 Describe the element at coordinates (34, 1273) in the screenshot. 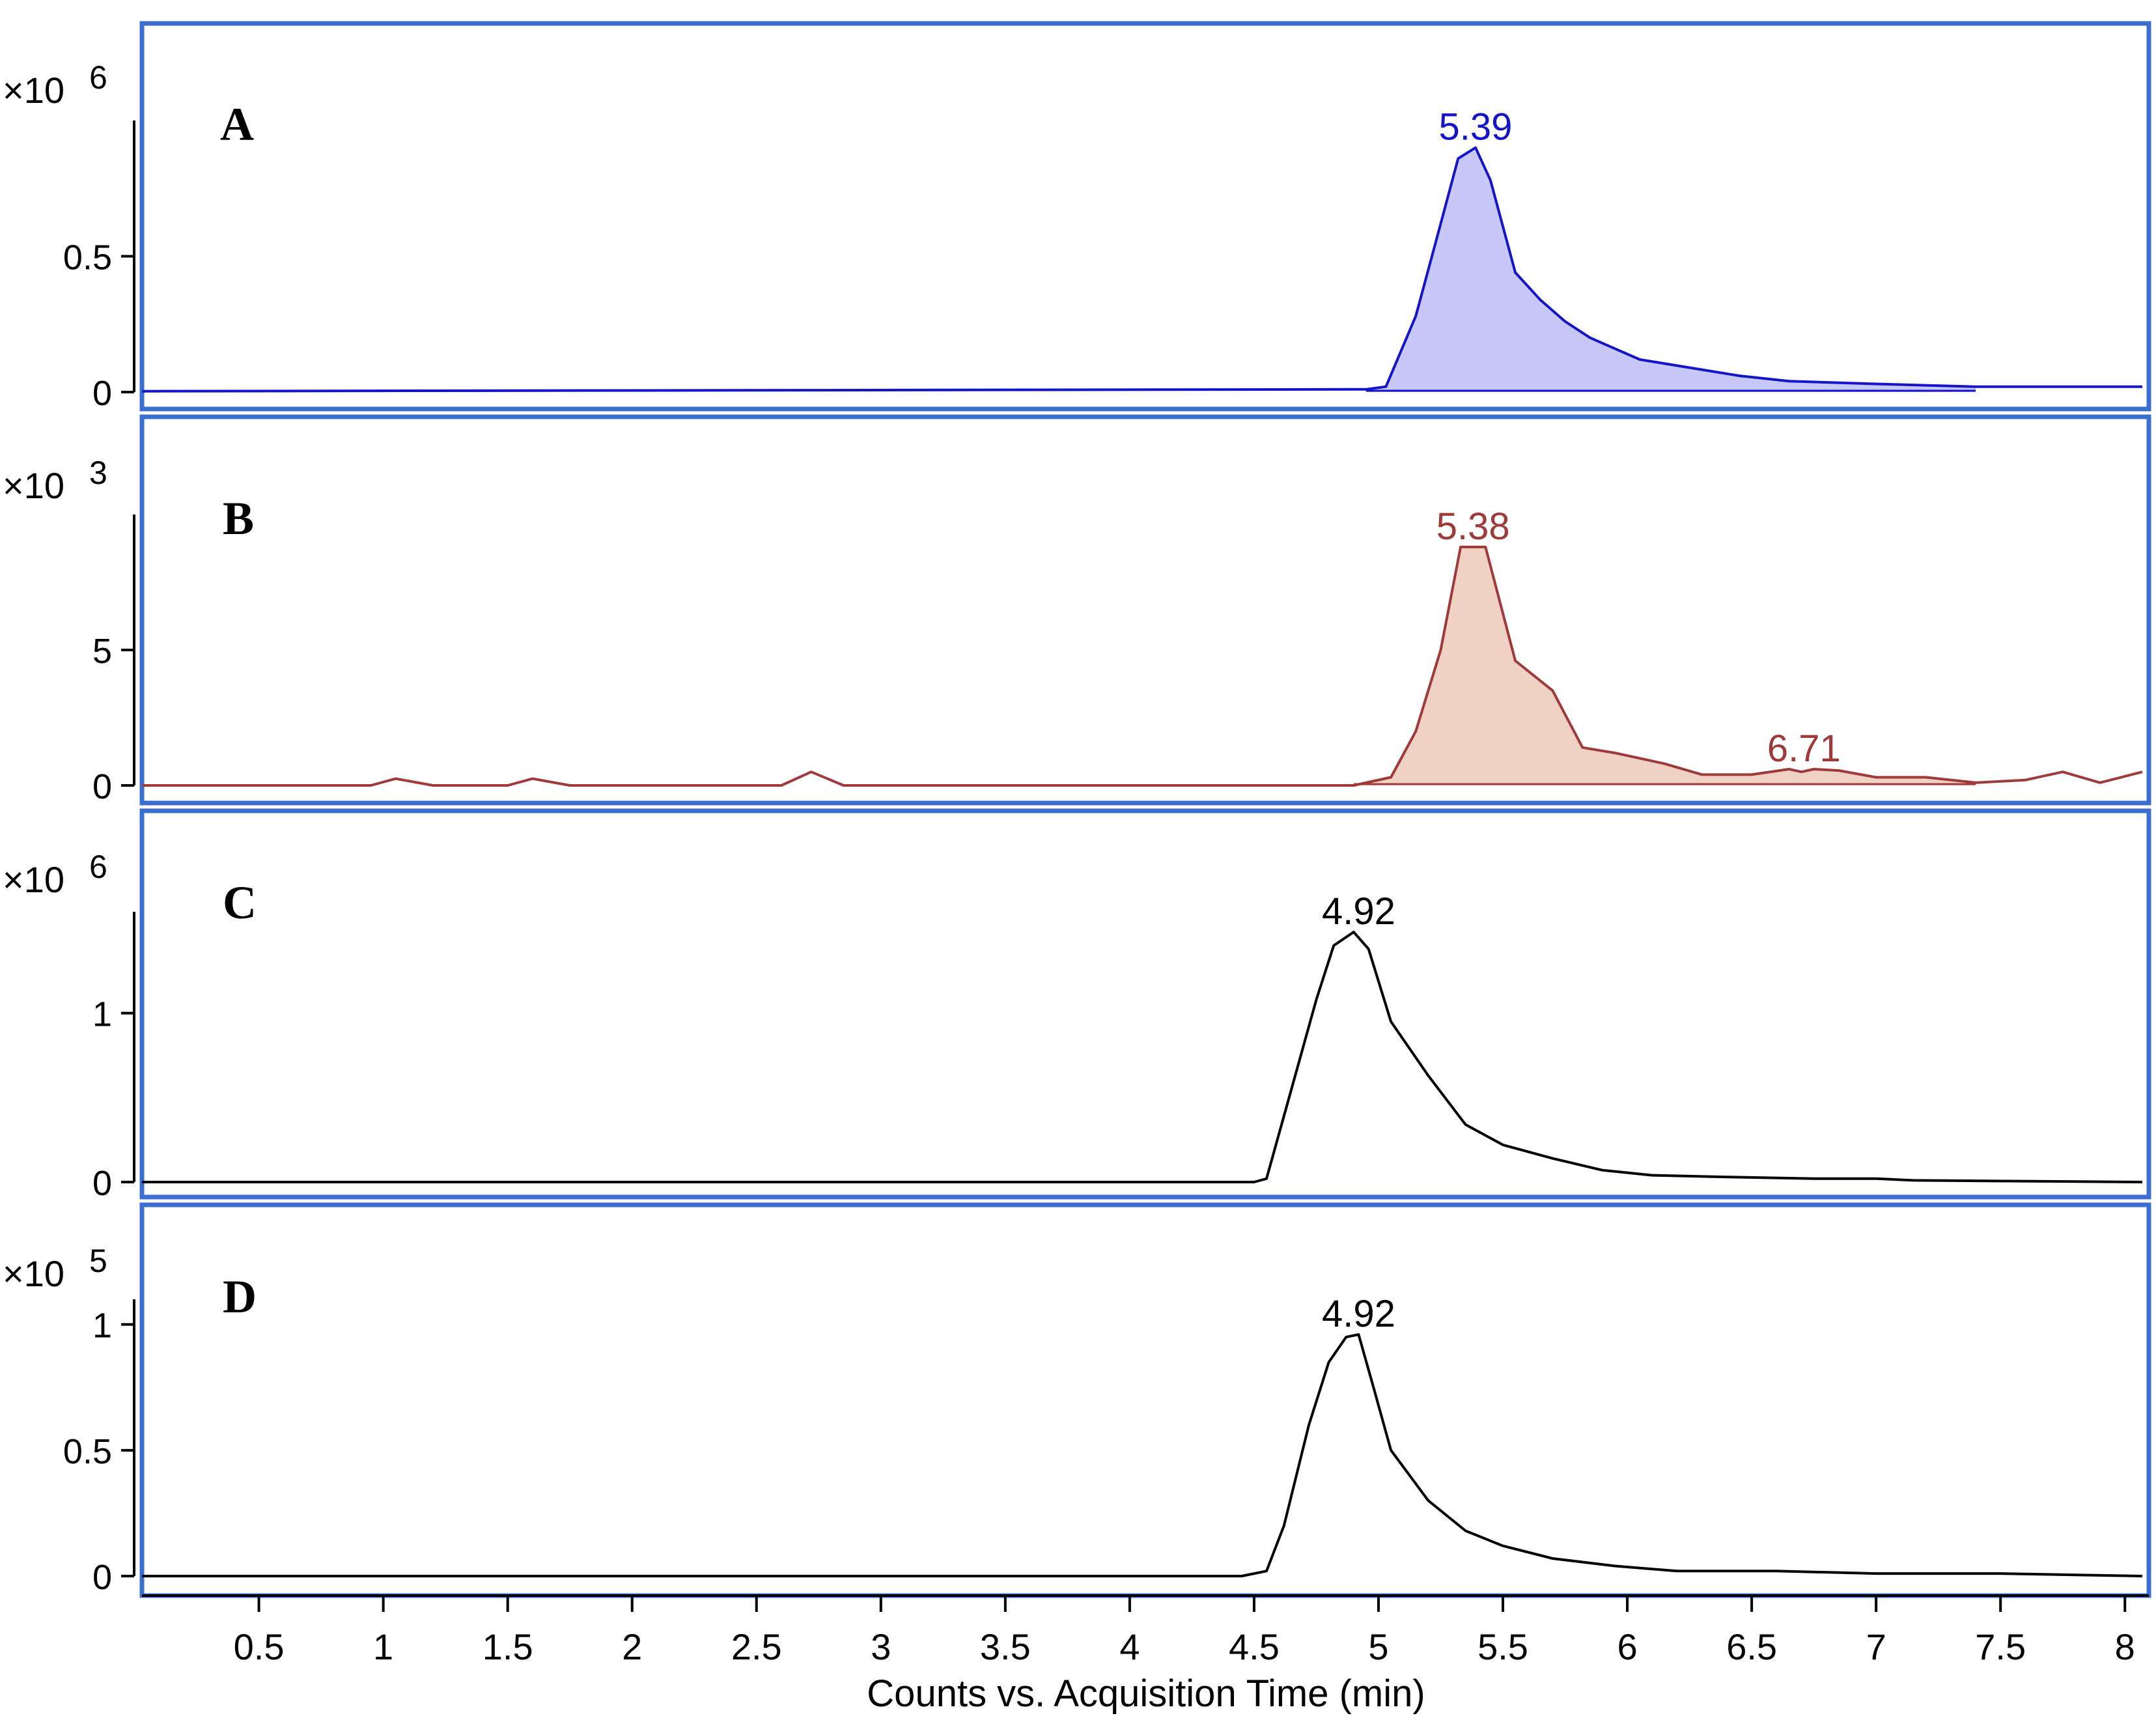

I see `exponent-base-d: ×10` at that location.